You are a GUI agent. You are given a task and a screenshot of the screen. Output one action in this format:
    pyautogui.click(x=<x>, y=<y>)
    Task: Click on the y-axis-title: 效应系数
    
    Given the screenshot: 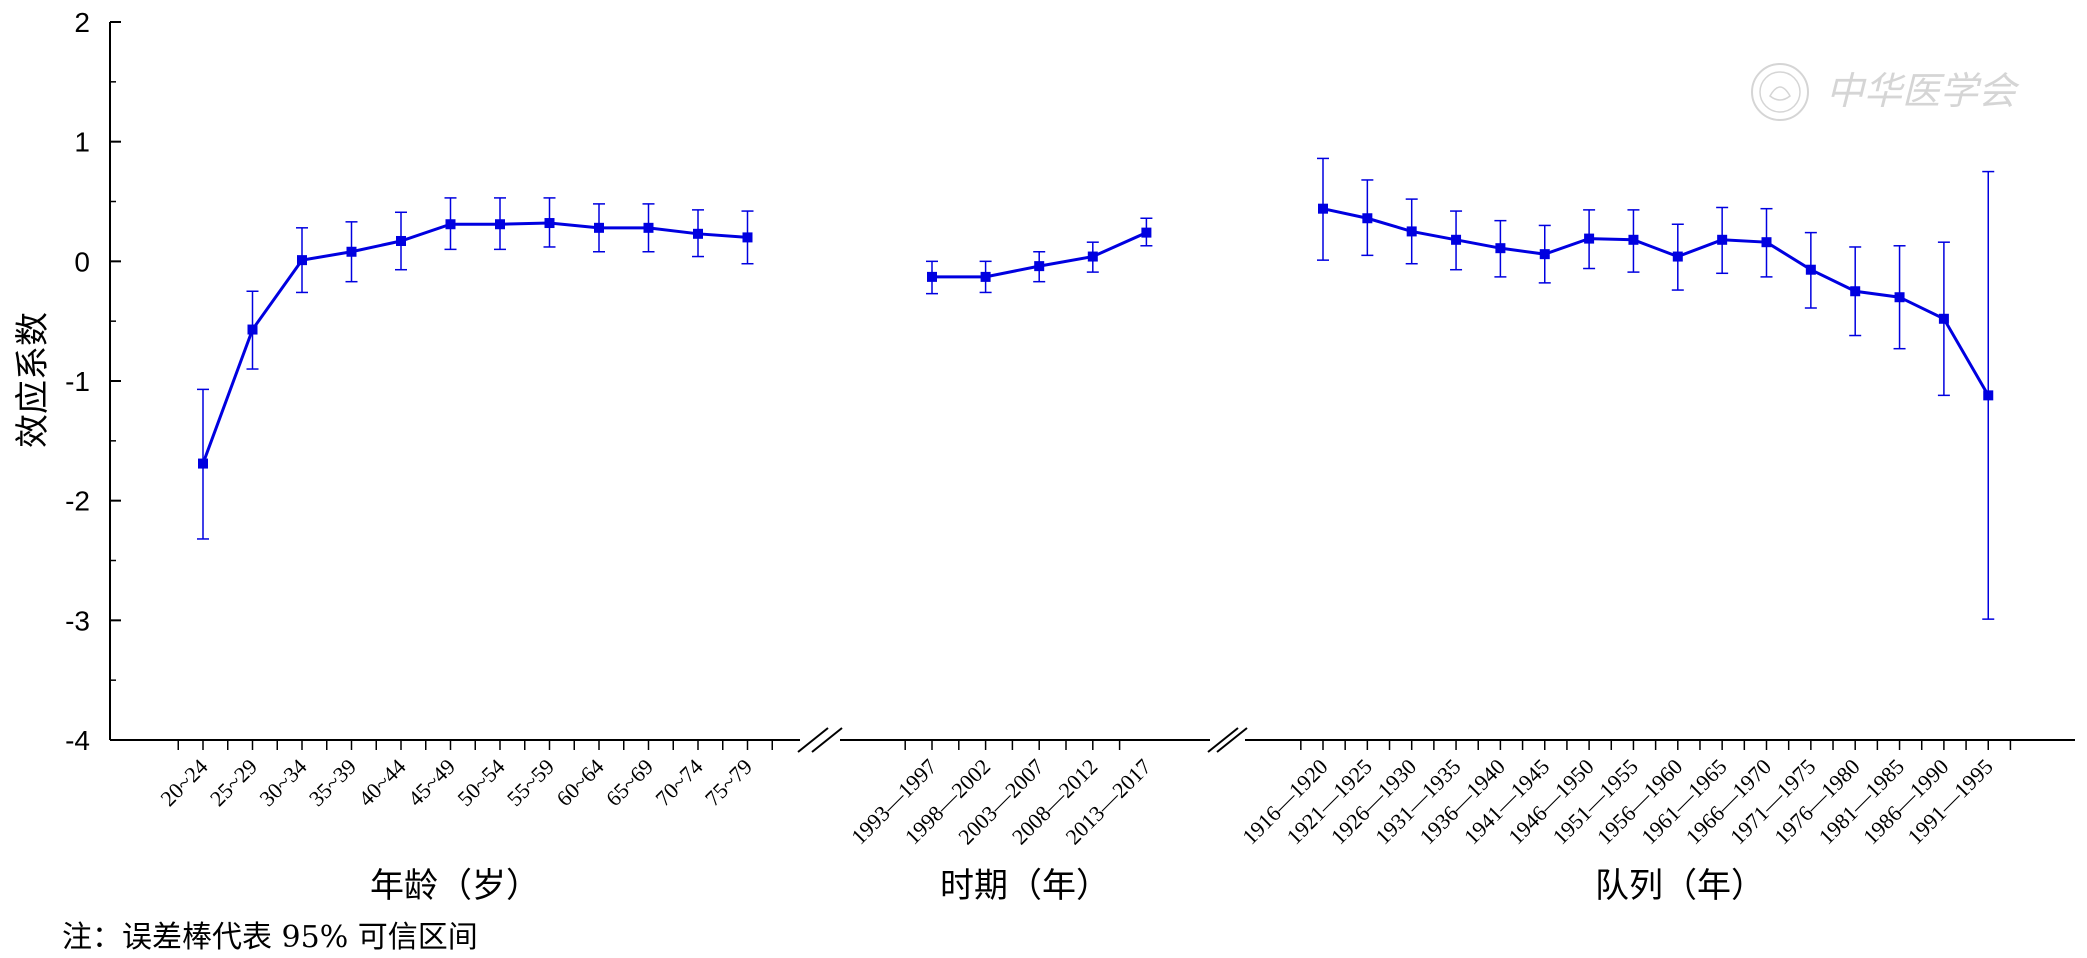 What is the action you would take?
    pyautogui.click(x=33, y=380)
    